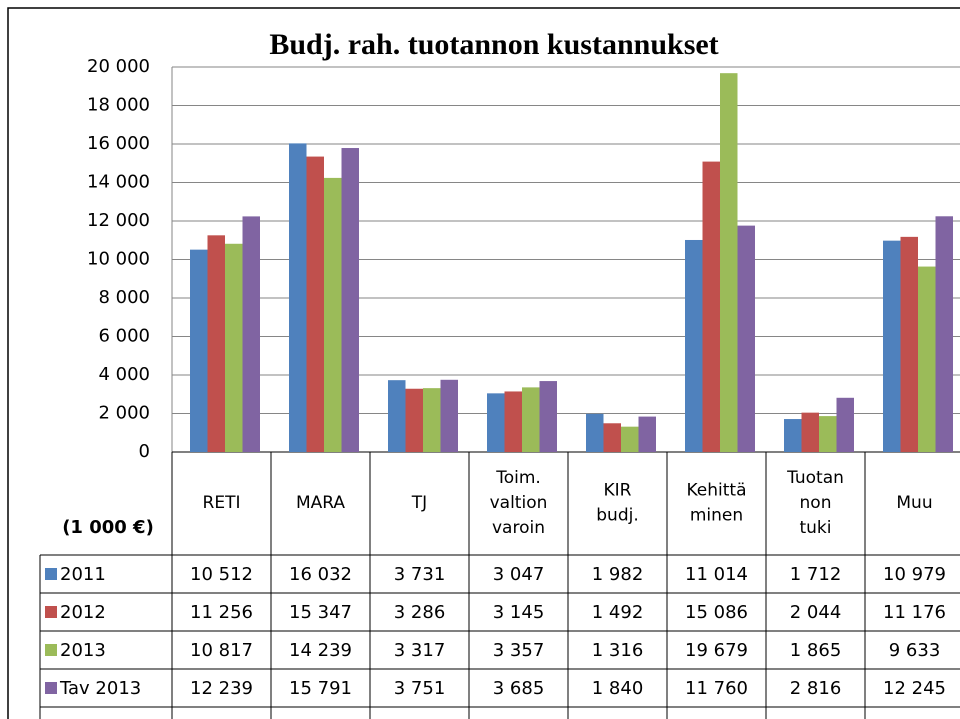 This screenshot has width=960, height=719. I want to click on x-tick-label: budj., so click(617, 516).